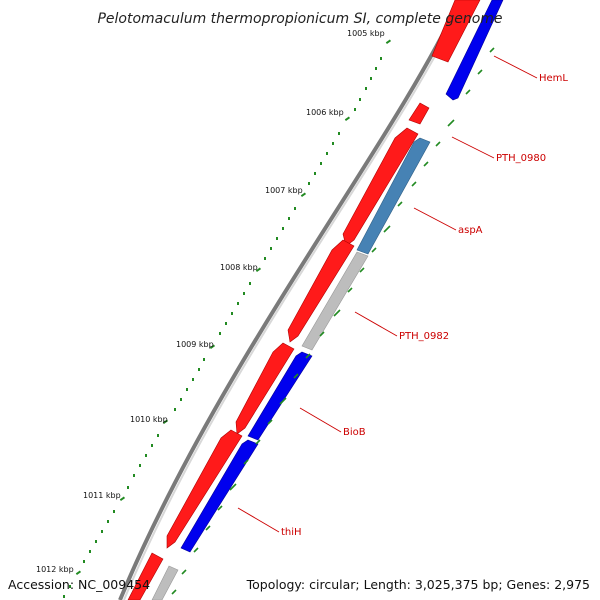 This screenshot has width=600, height=600. What do you see at coordinates (195, 344) in the screenshot?
I see `tick-label: 1009 kbp` at bounding box center [195, 344].